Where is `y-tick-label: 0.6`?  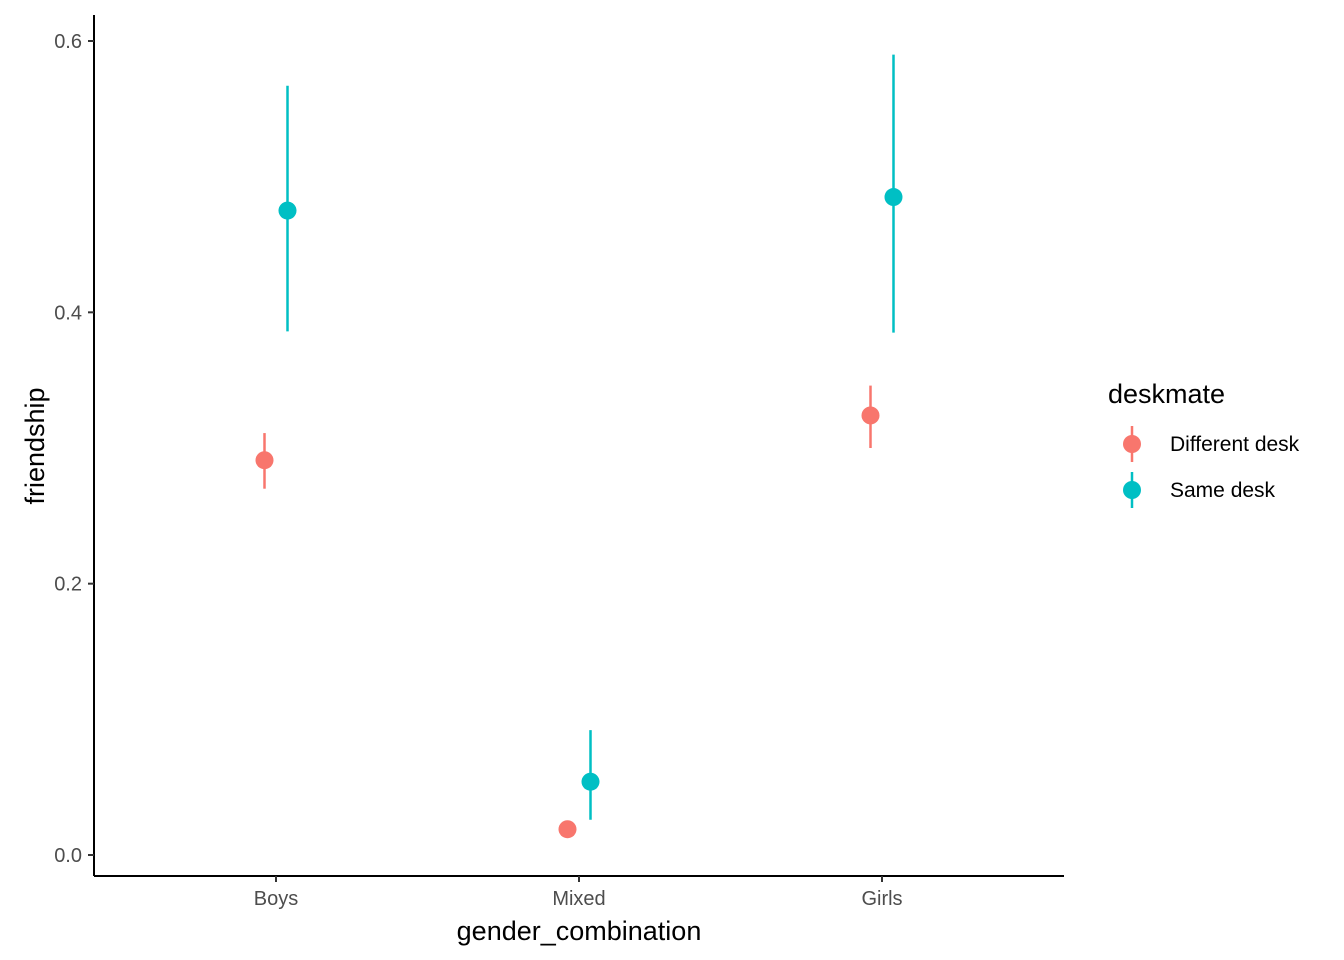 y-tick-label: 0.6 is located at coordinates (68, 42).